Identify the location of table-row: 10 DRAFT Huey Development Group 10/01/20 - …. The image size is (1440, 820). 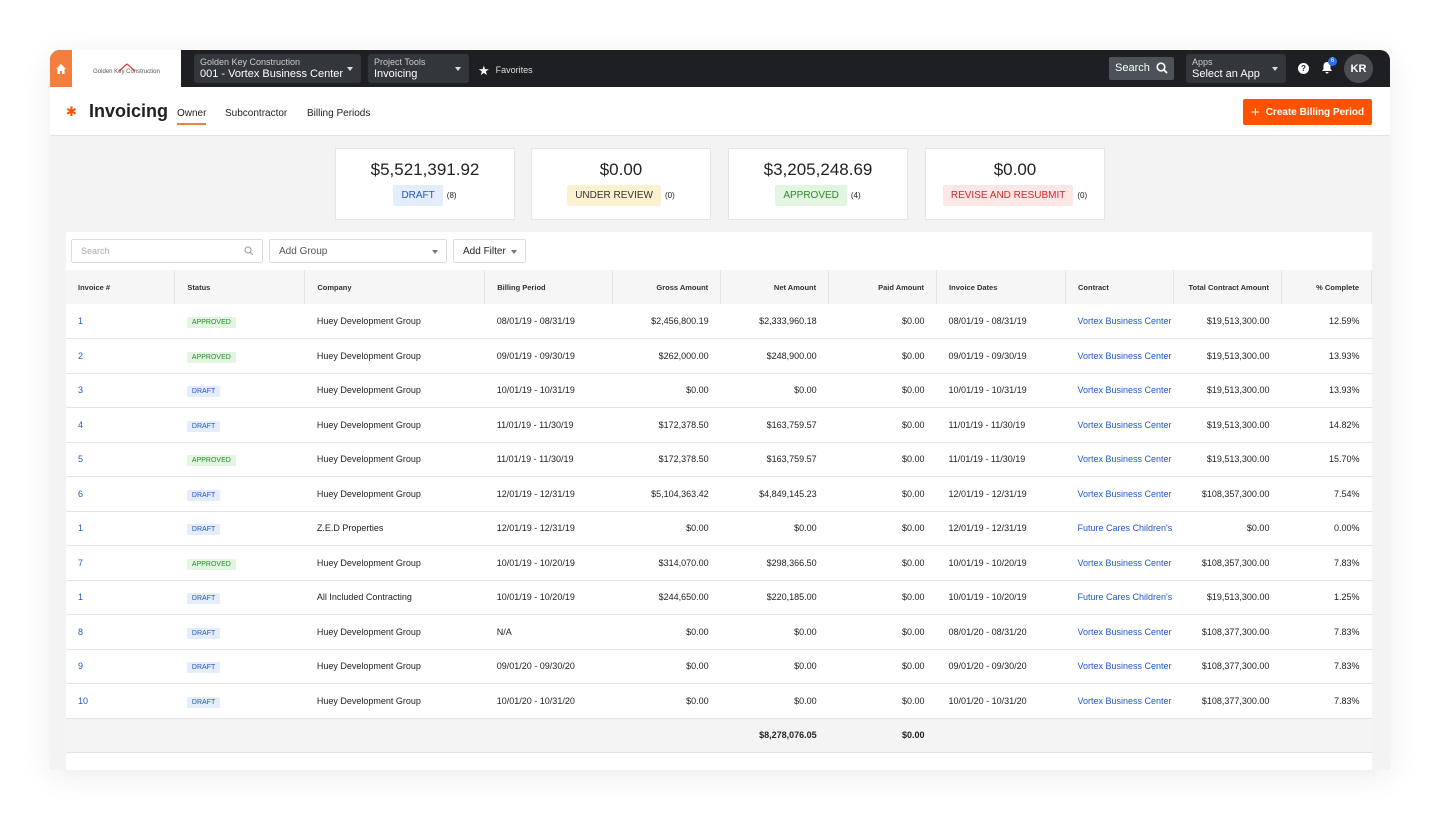
(719, 701).